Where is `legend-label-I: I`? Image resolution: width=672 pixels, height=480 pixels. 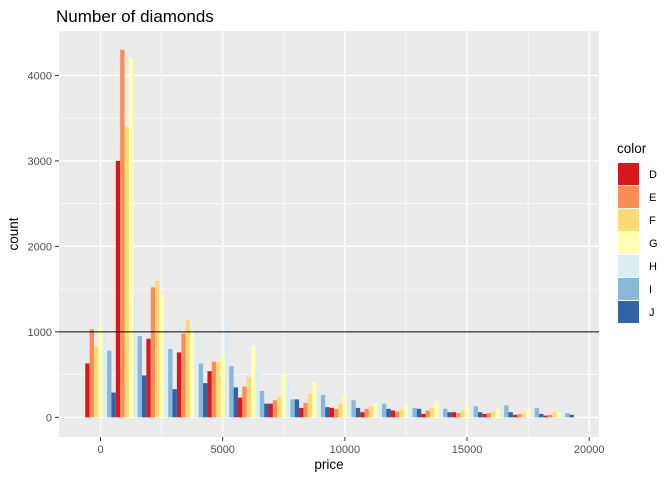 legend-label-I: I is located at coordinates (650, 290).